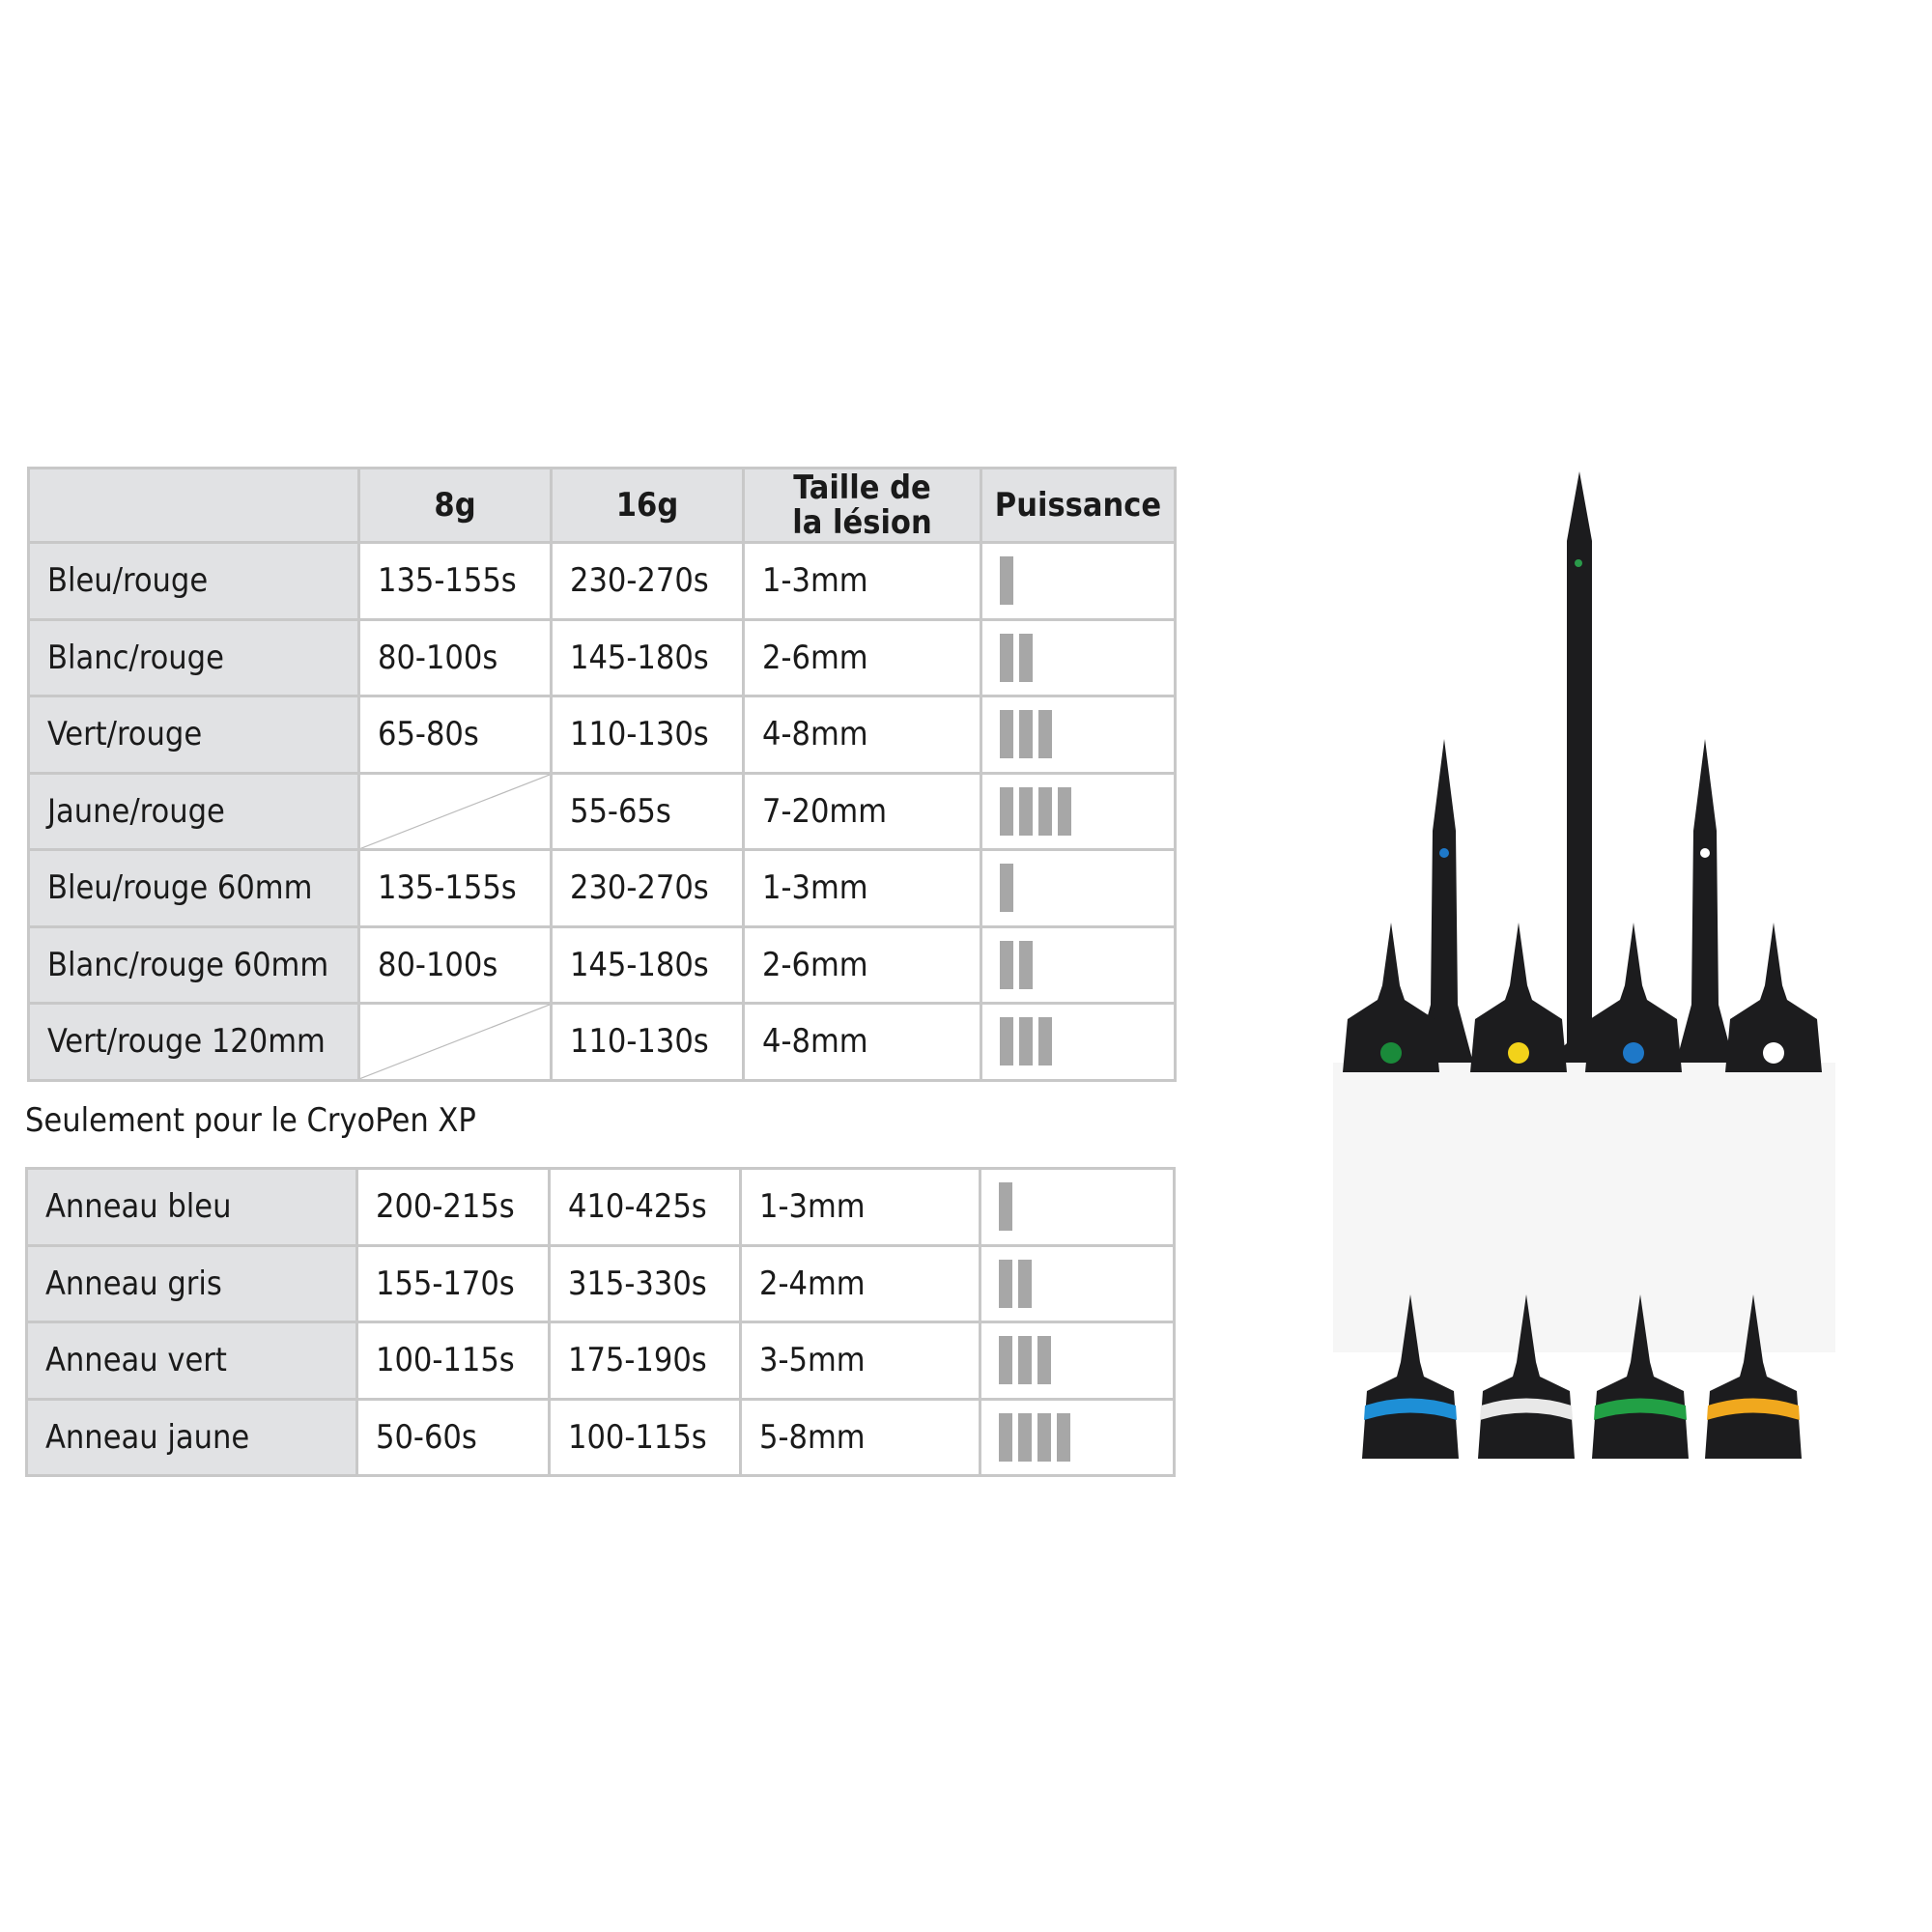 This screenshot has height=1932, width=1932. Describe the element at coordinates (193, 811) in the screenshot. I see `row-label: Jaune/rouge` at that location.